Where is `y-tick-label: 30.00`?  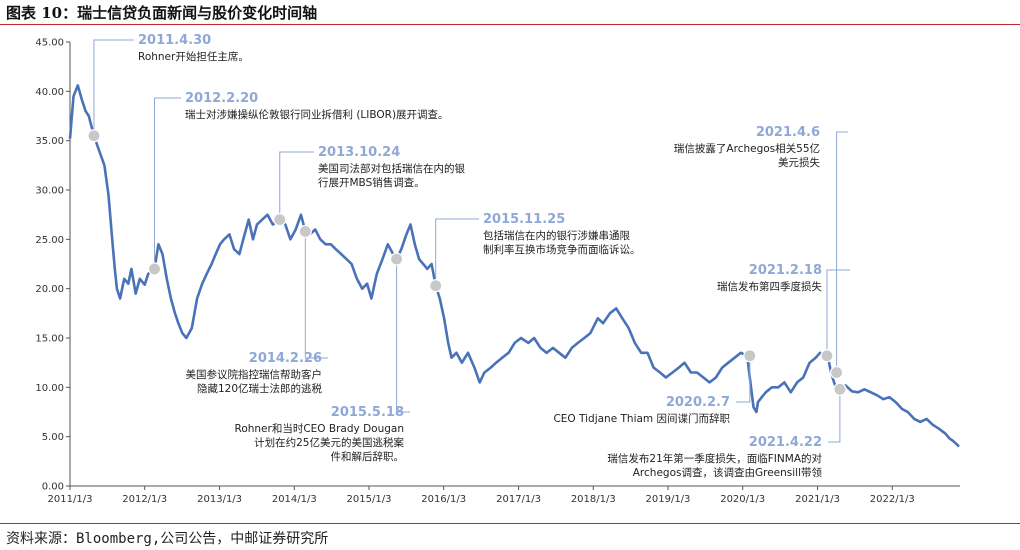 y-tick-label: 30.00 is located at coordinates (49, 191).